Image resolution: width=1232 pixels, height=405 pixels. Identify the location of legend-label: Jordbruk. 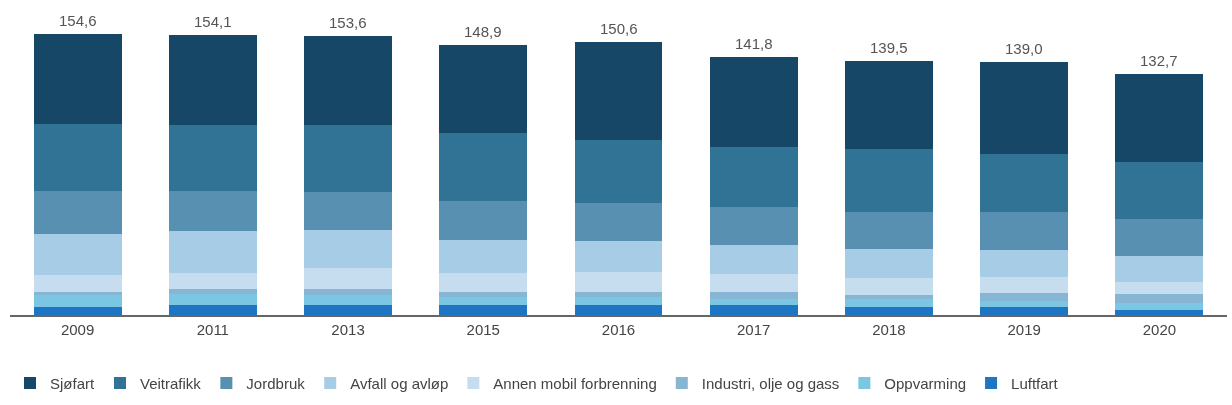
(276, 383).